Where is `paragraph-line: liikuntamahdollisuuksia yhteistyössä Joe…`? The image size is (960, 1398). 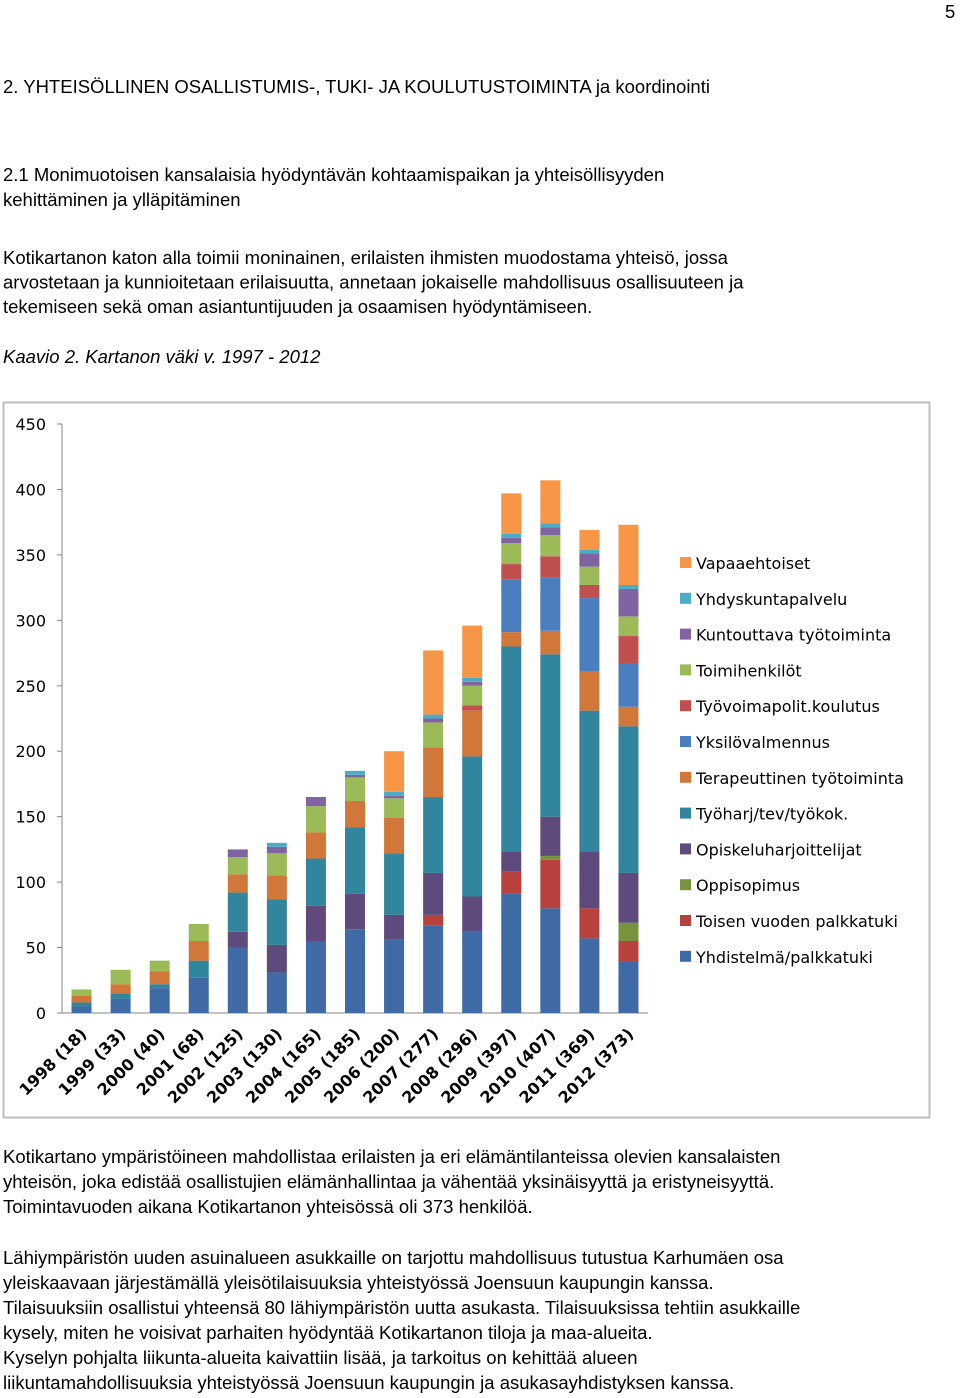
paragraph-line: liikuntamahdollisuuksia yhteistyössä Joe… is located at coordinates (368, 1382).